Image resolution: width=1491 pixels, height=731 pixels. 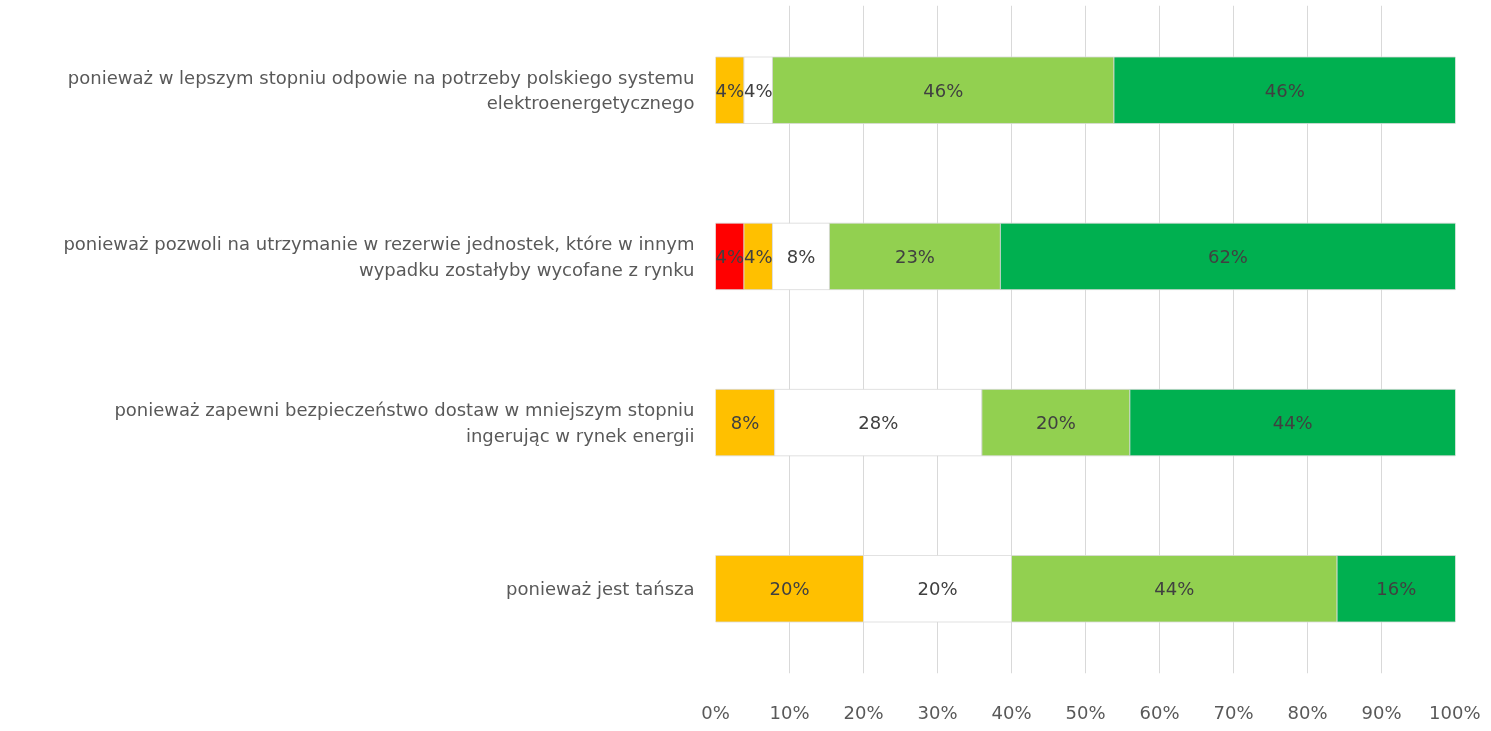 What do you see at coordinates (863, 712) in the screenshot?
I see `x-tick-label: 20%` at bounding box center [863, 712].